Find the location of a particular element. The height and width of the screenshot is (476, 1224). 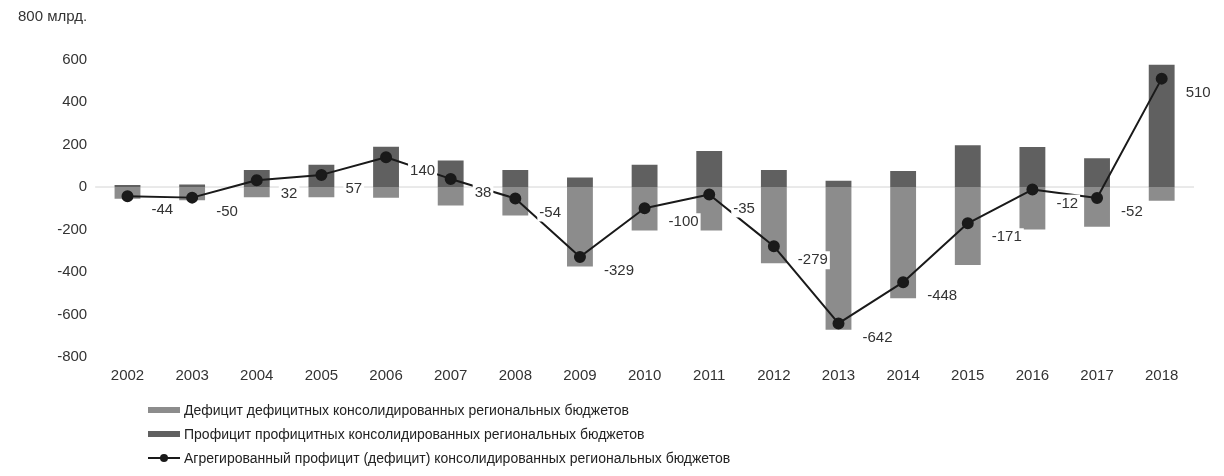

data-label: -448 is located at coordinates (942, 295).